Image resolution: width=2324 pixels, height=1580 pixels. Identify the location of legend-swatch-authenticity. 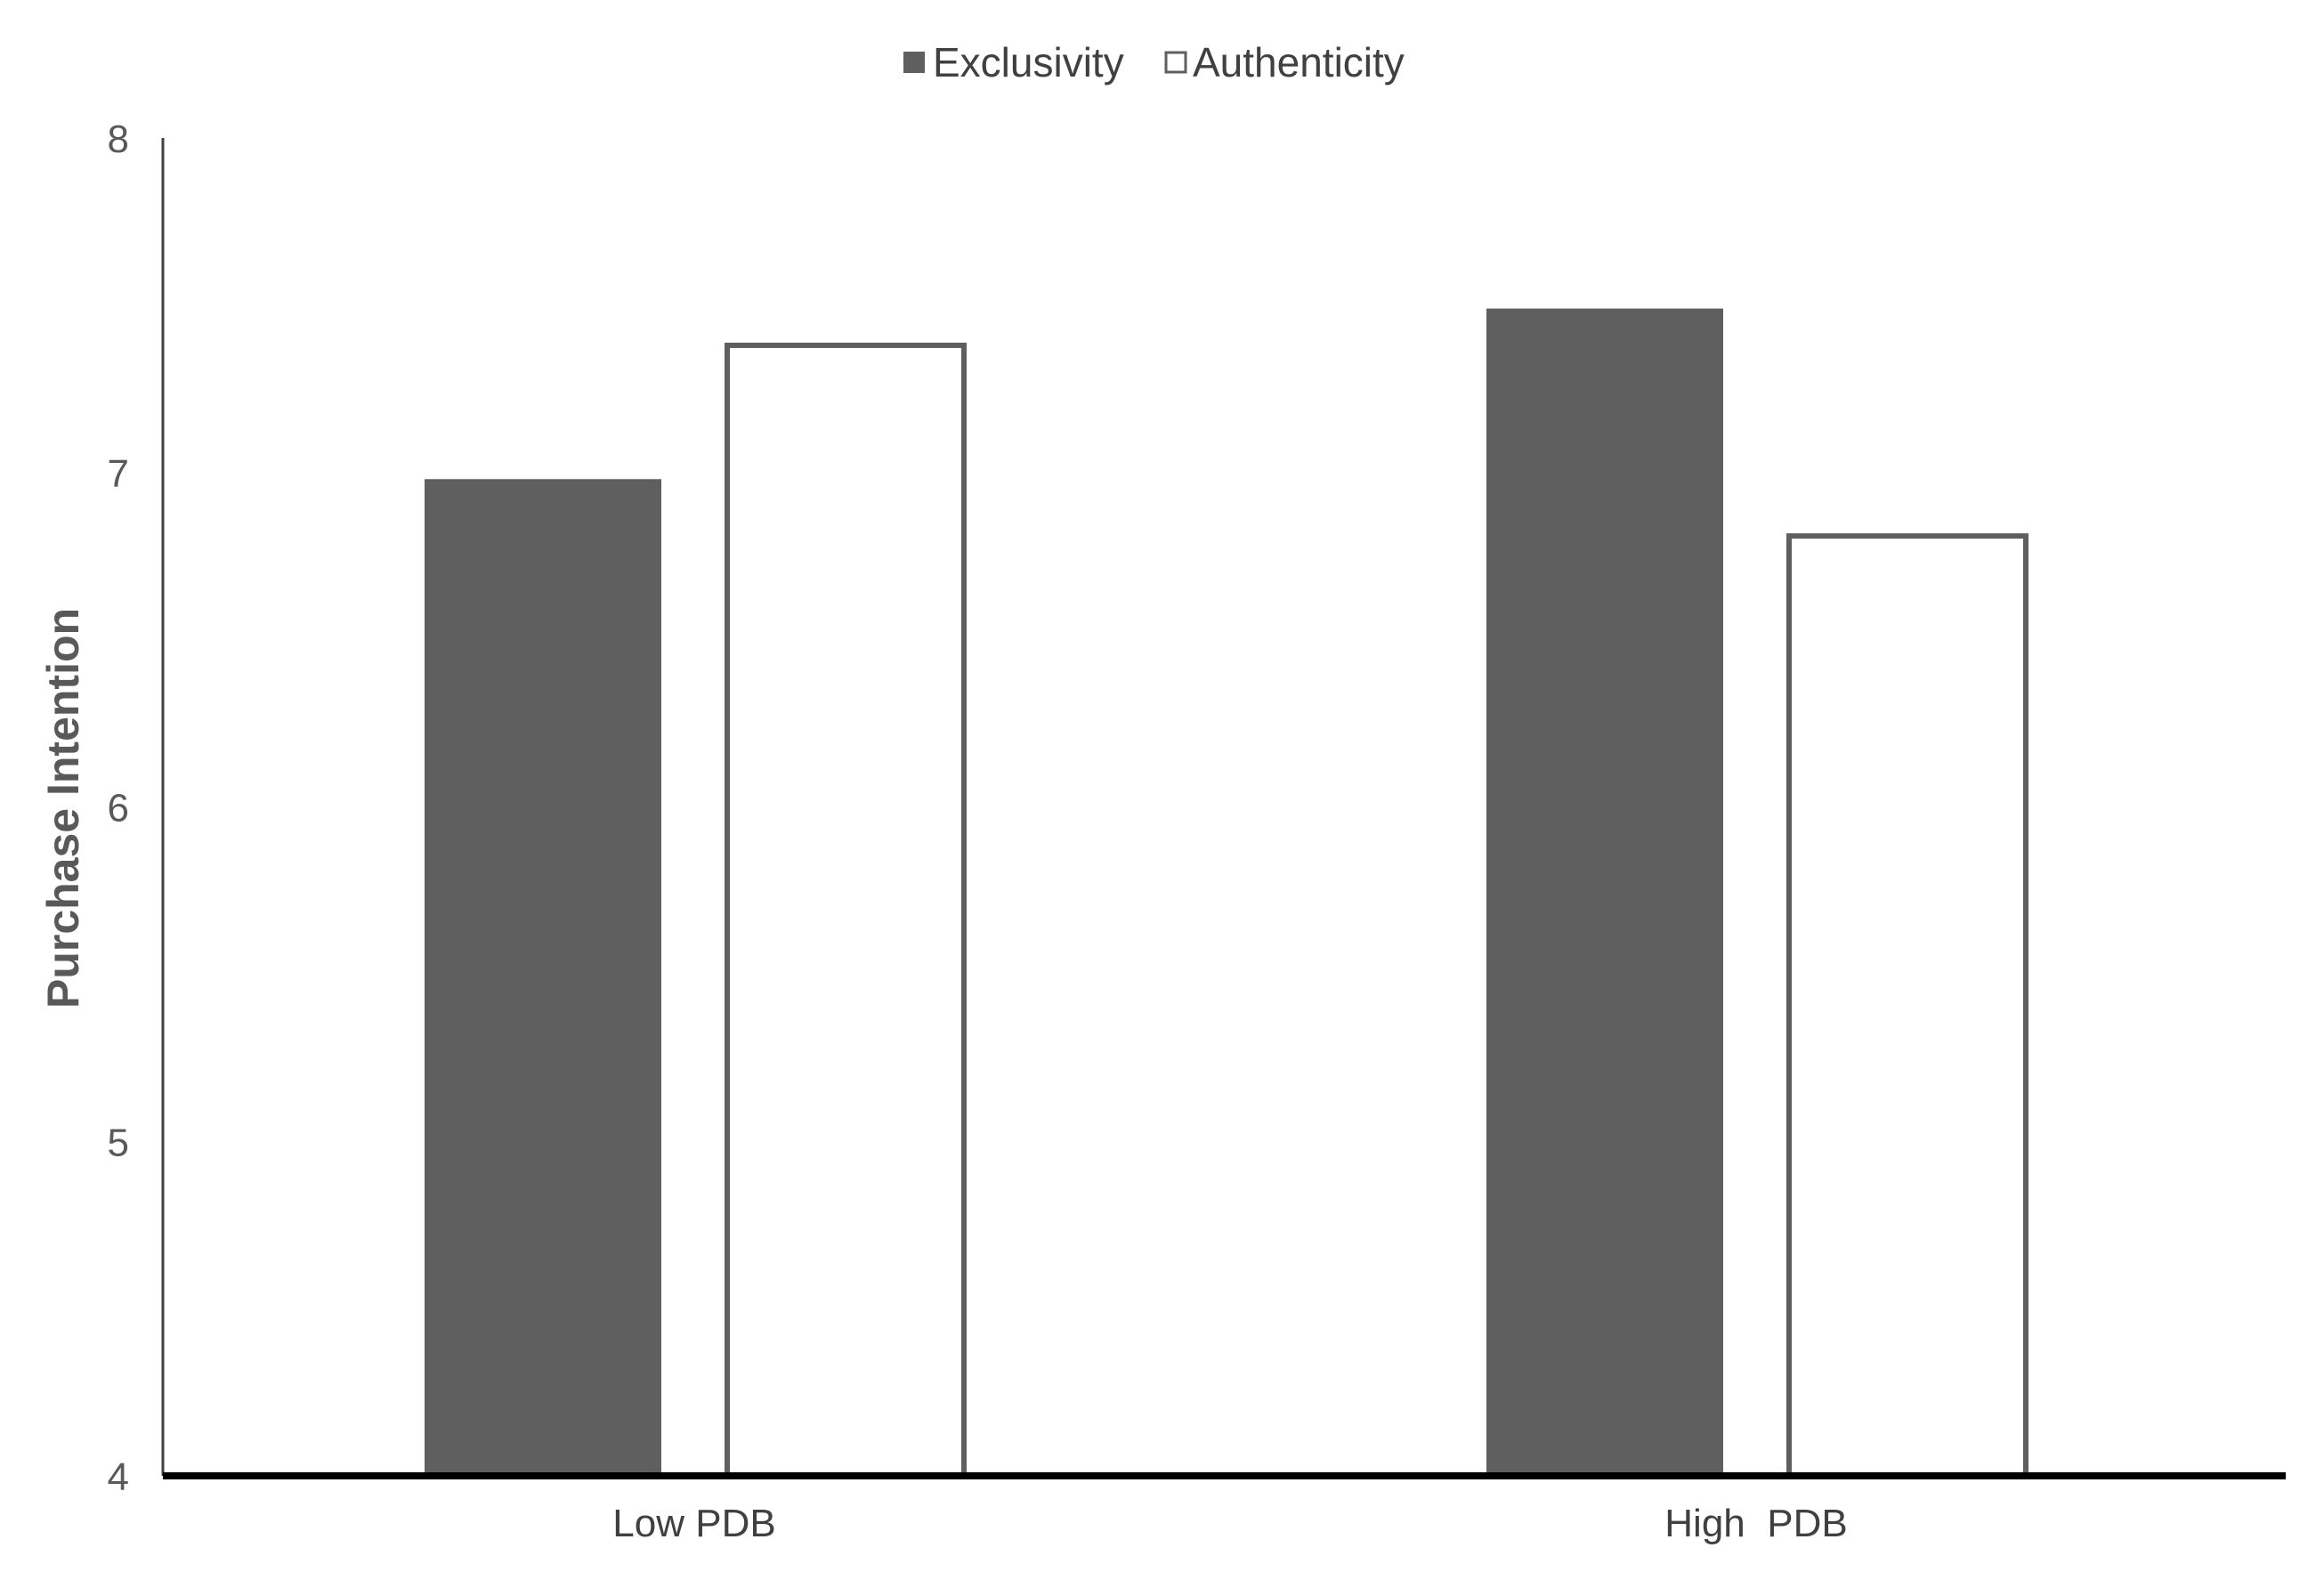
(1175, 62).